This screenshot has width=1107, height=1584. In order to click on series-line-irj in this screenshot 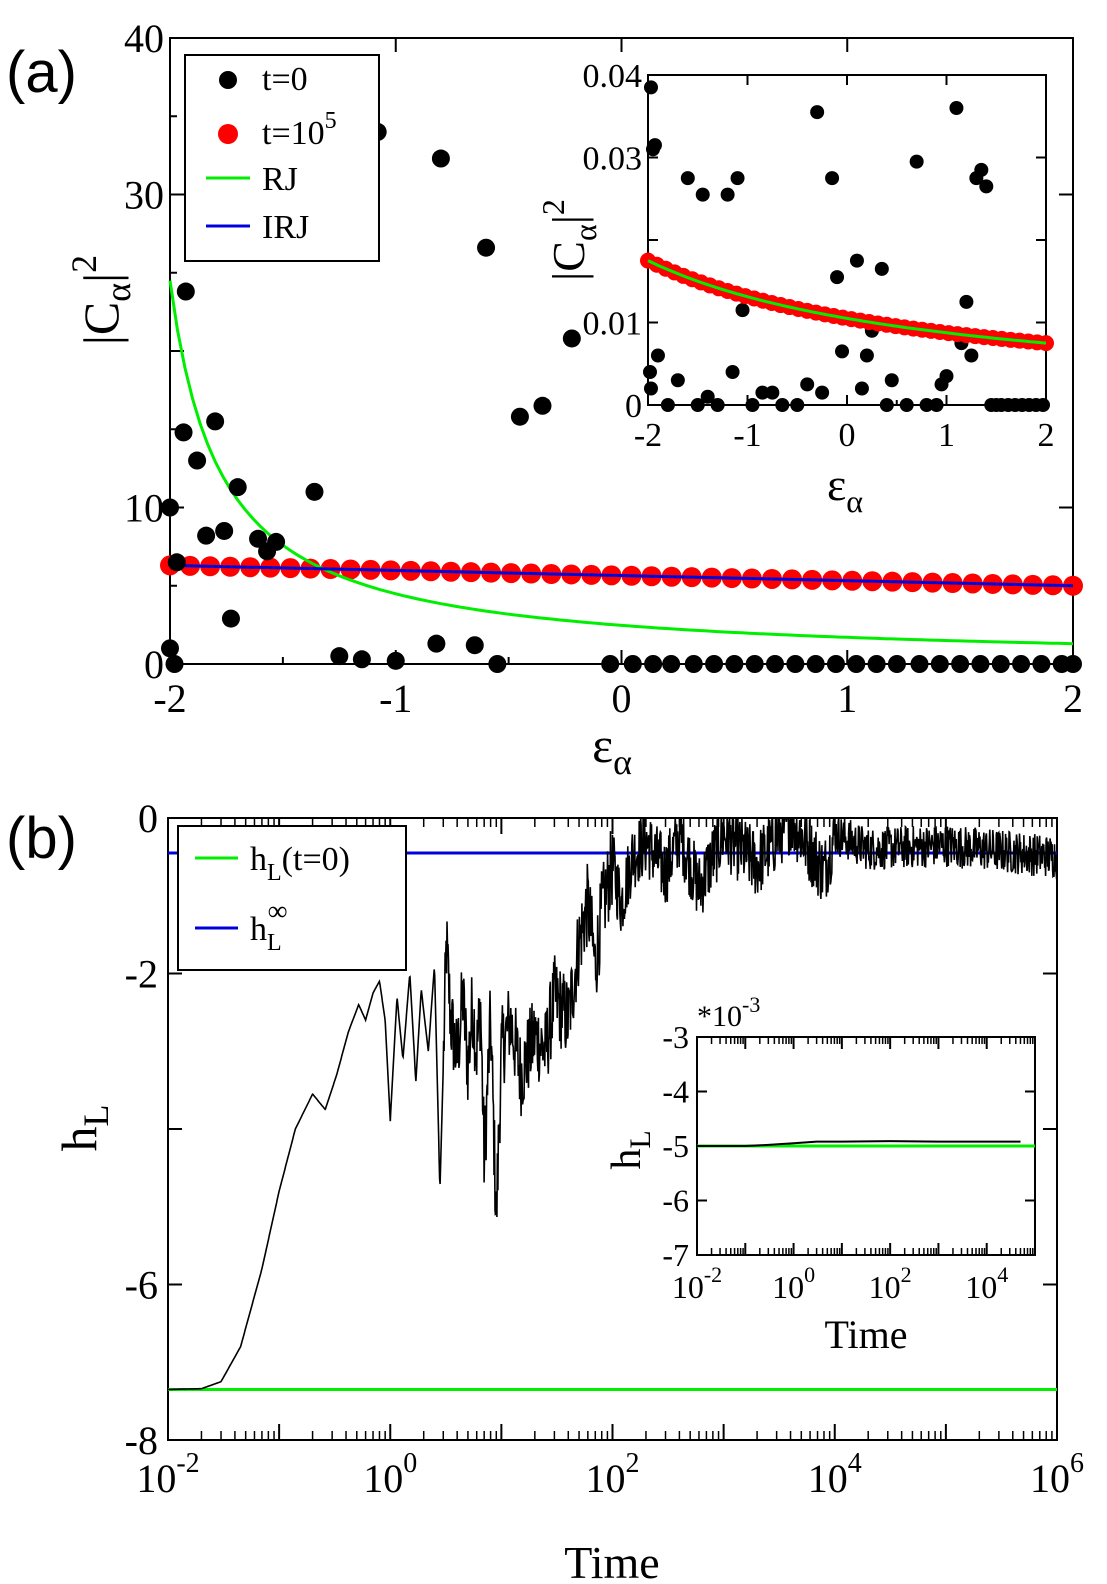, I will do `click(621, 575)`.